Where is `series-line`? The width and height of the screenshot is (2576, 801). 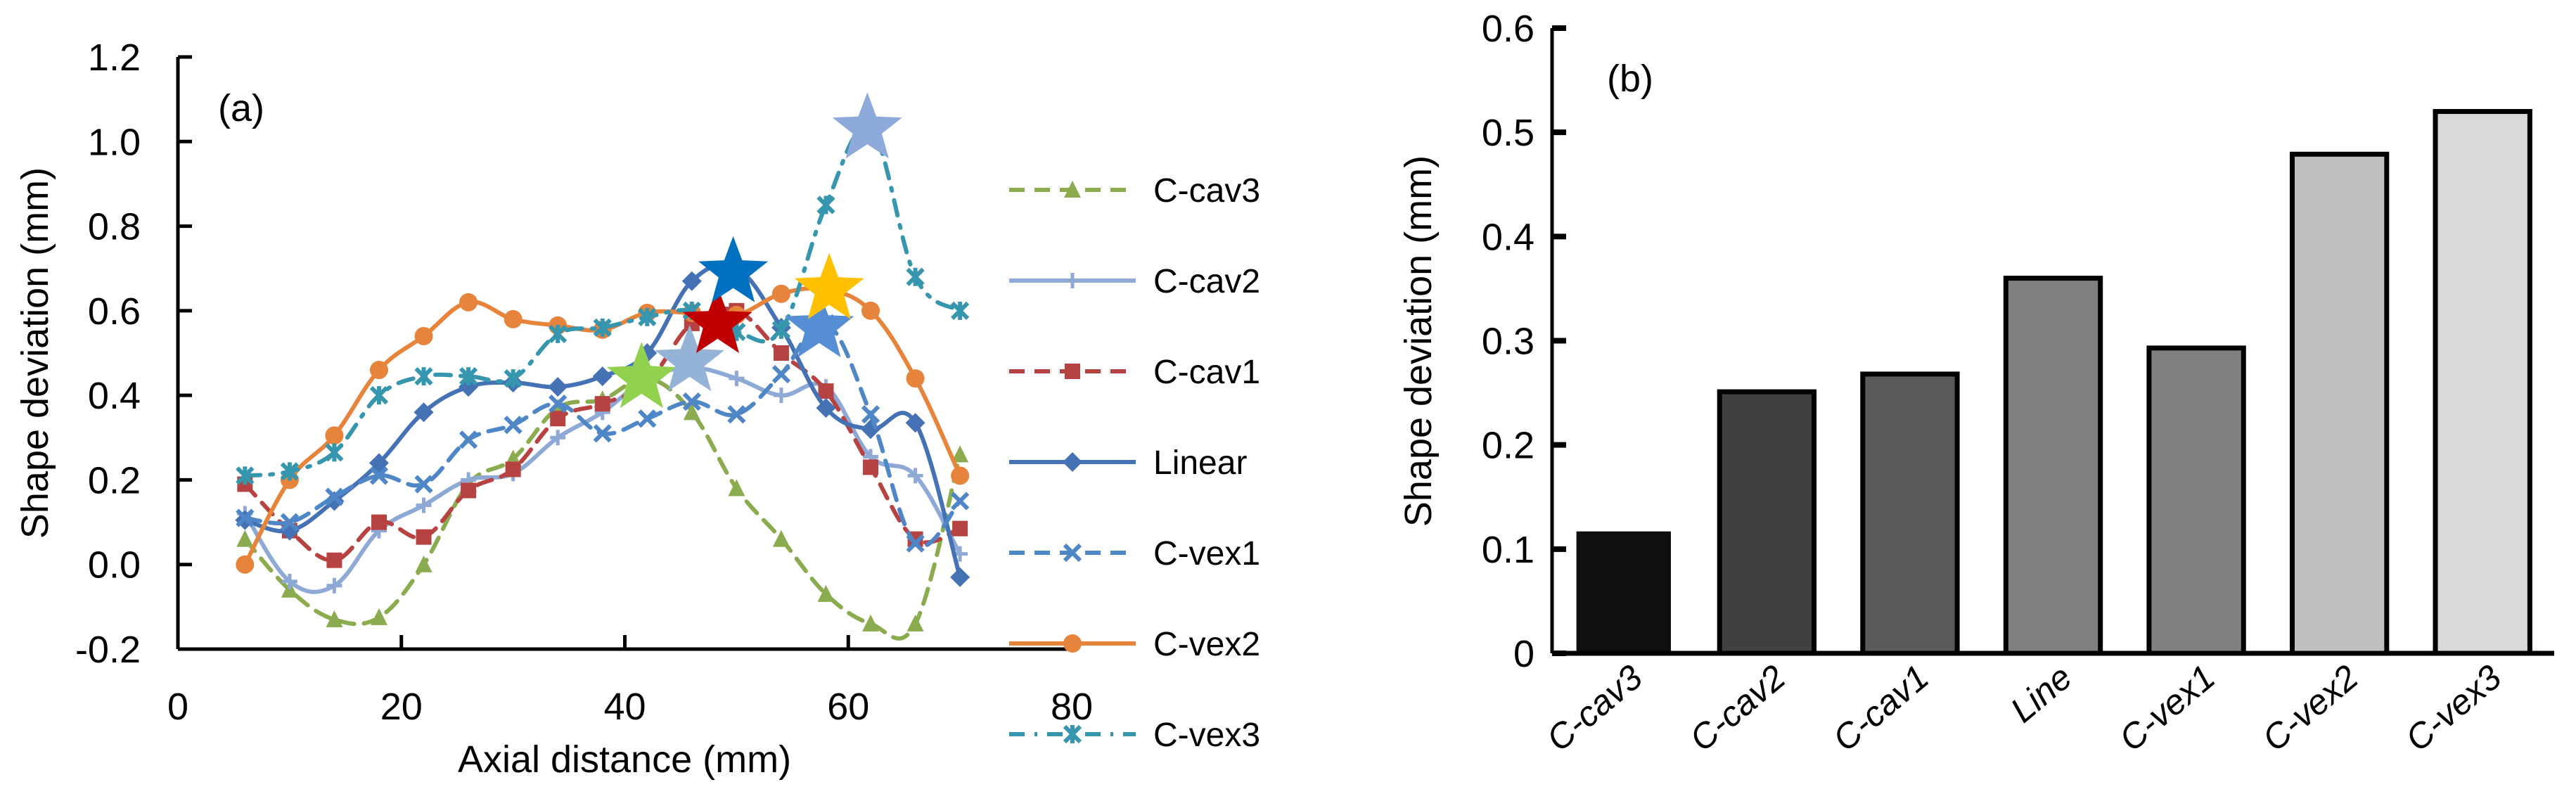
series-line is located at coordinates (603, 420).